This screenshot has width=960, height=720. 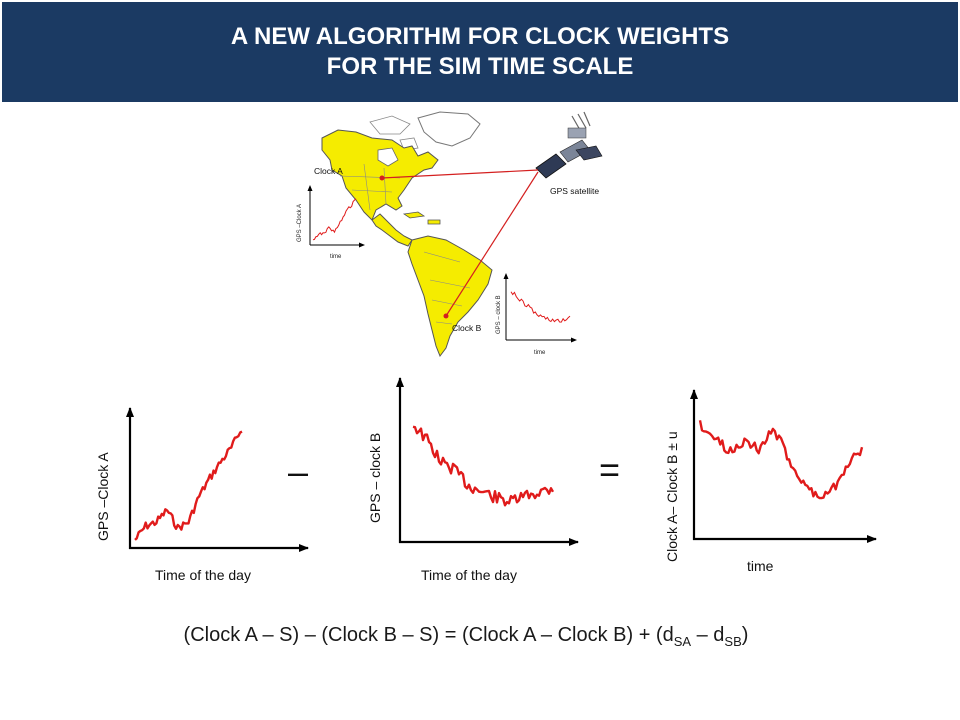 I want to click on clock-a-label: Clock A, so click(x=328, y=171).